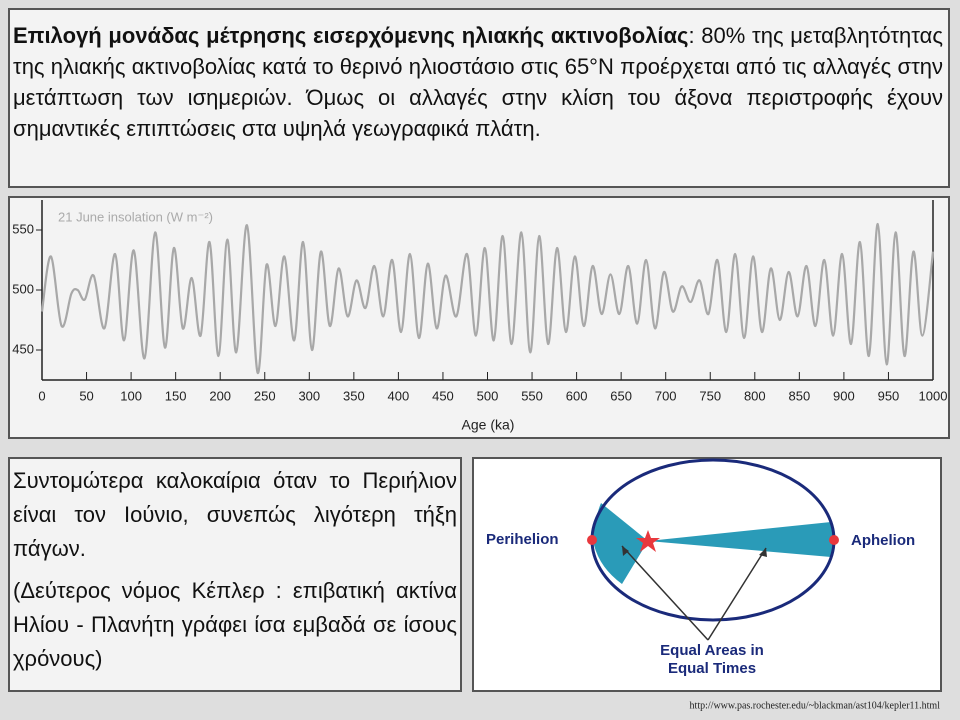  What do you see at coordinates (712, 650) in the screenshot?
I see `label: Equal Areas in` at bounding box center [712, 650].